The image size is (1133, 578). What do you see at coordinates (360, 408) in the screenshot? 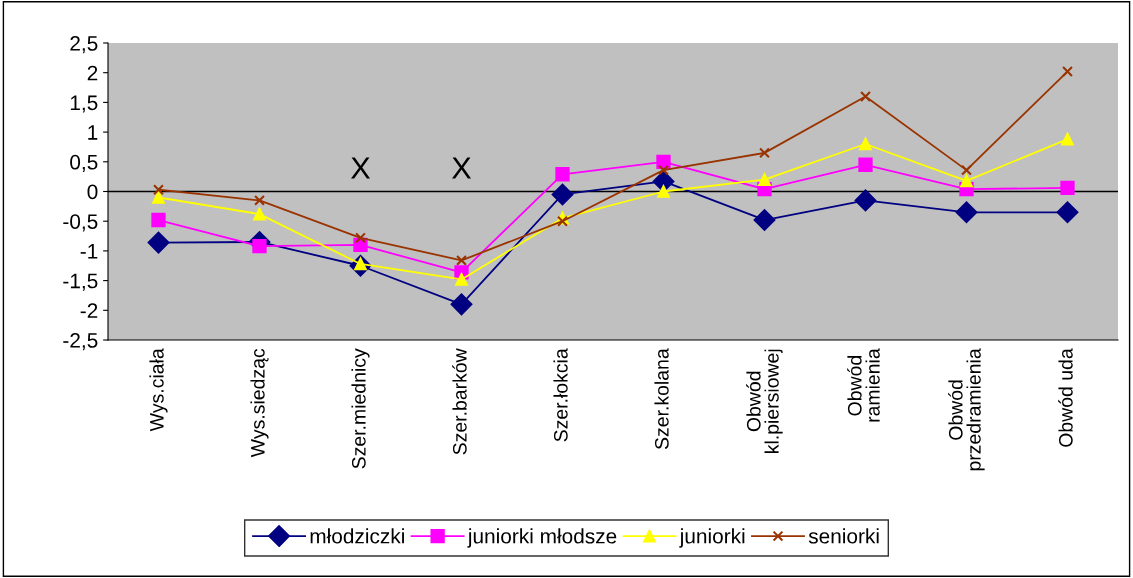
I see `x-tick-label: Szer.miednicy` at bounding box center [360, 408].